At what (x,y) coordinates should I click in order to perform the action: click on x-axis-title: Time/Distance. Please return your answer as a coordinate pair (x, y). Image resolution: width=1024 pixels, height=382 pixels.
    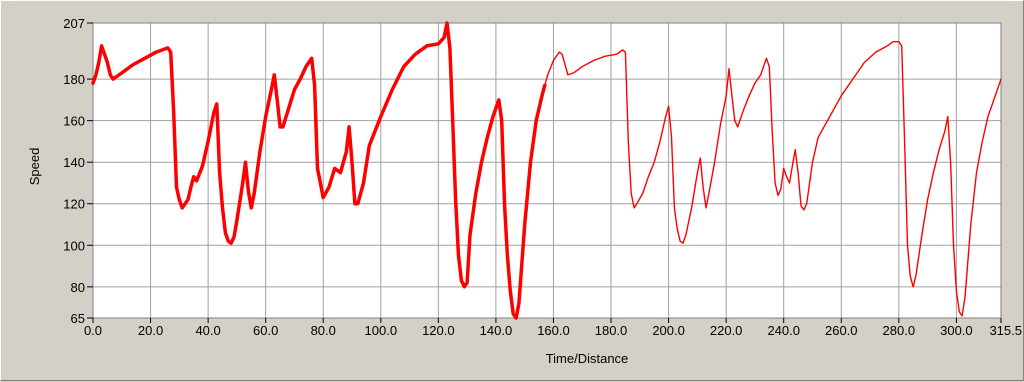
    Looking at the image, I should click on (587, 358).